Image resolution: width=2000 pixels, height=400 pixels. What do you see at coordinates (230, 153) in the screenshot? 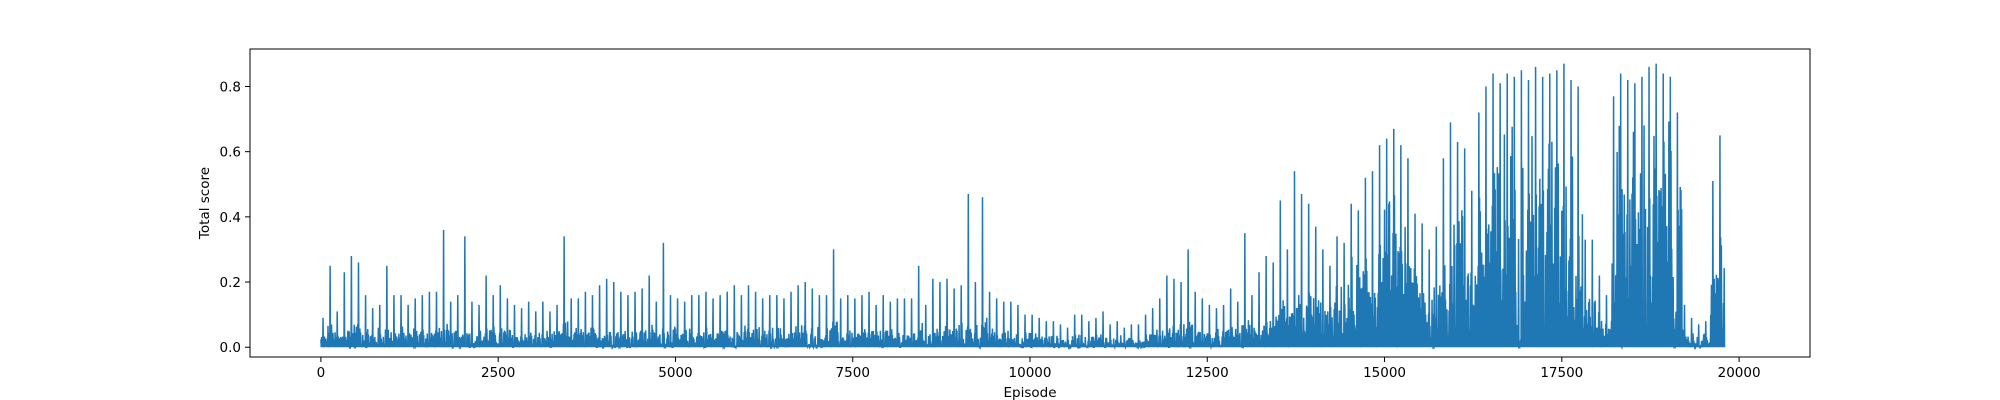
I see `y-tick-label: 0.6` at bounding box center [230, 153].